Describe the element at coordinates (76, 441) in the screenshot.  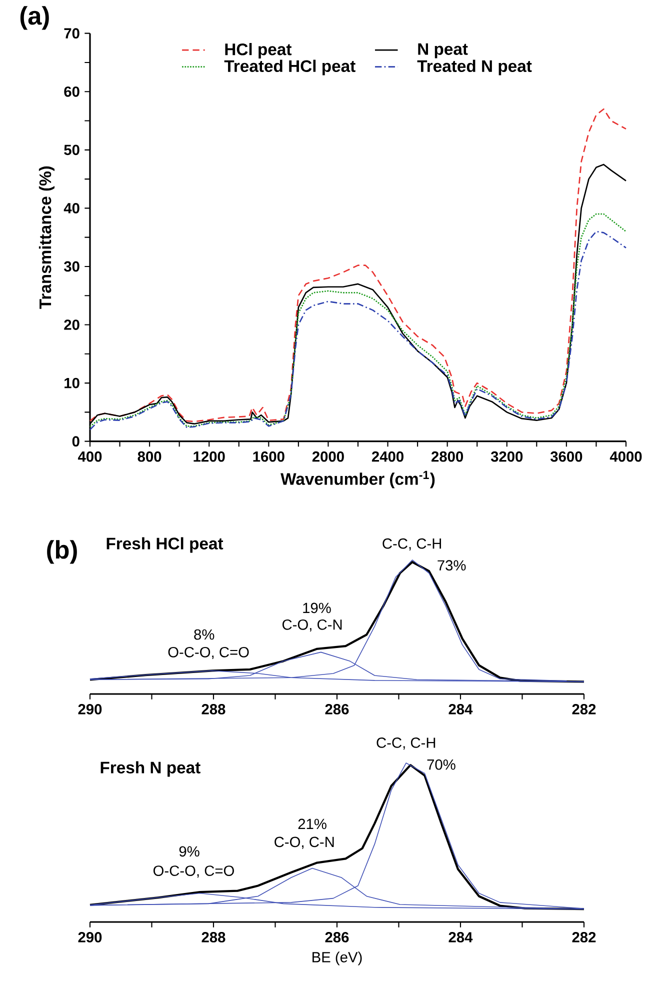
I see `y-tick-label: 0` at that location.